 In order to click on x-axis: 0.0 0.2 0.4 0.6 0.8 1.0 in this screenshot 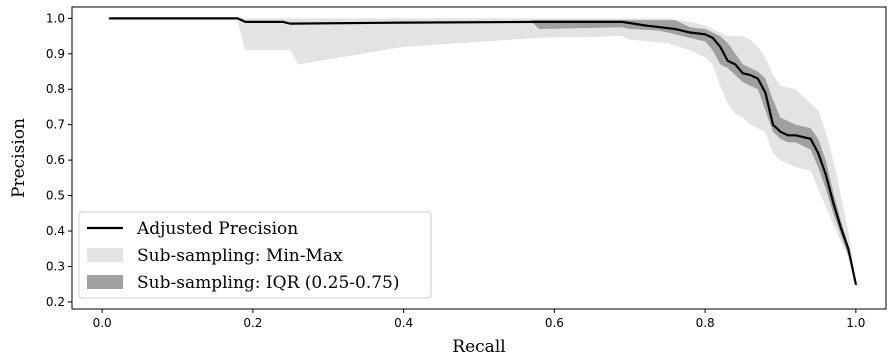, I will do `click(479, 319)`.